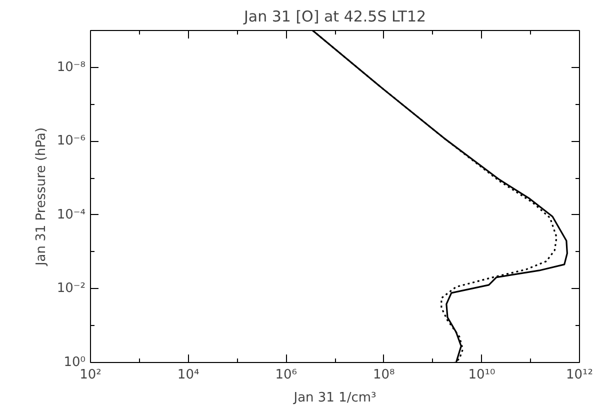 The image size is (597, 412). I want to click on y-tick-label: 10⁻², so click(71, 288).